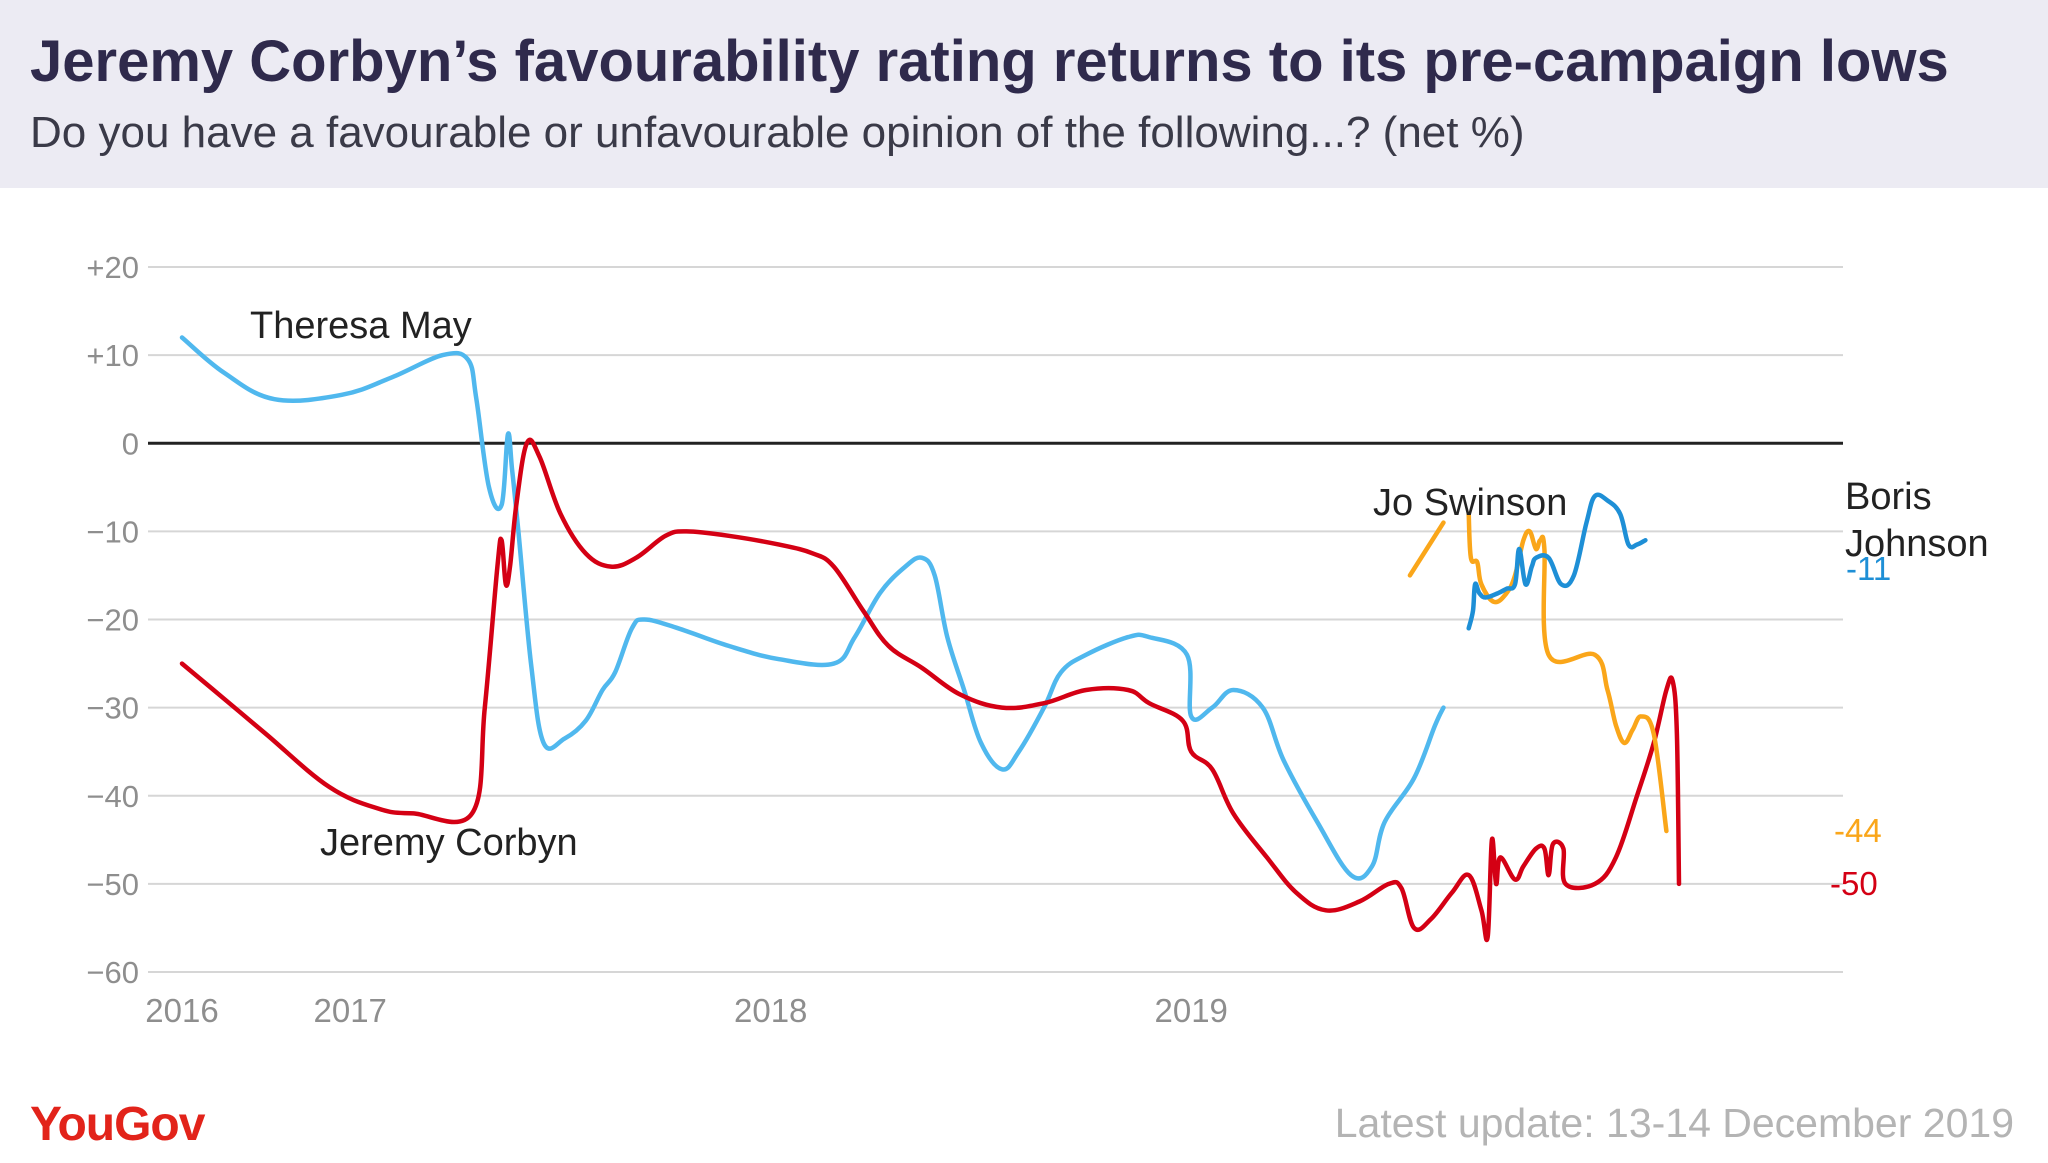 This screenshot has height=1163, width=2048. What do you see at coordinates (1854, 883) in the screenshot?
I see `end-value-jeremy-corbyn: -50` at bounding box center [1854, 883].